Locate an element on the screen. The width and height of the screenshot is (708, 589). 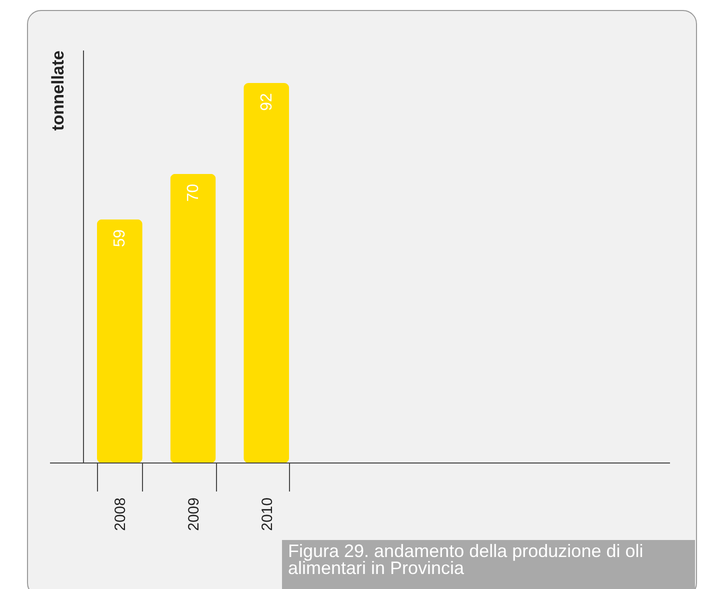
data-label: 70 is located at coordinates (193, 193).